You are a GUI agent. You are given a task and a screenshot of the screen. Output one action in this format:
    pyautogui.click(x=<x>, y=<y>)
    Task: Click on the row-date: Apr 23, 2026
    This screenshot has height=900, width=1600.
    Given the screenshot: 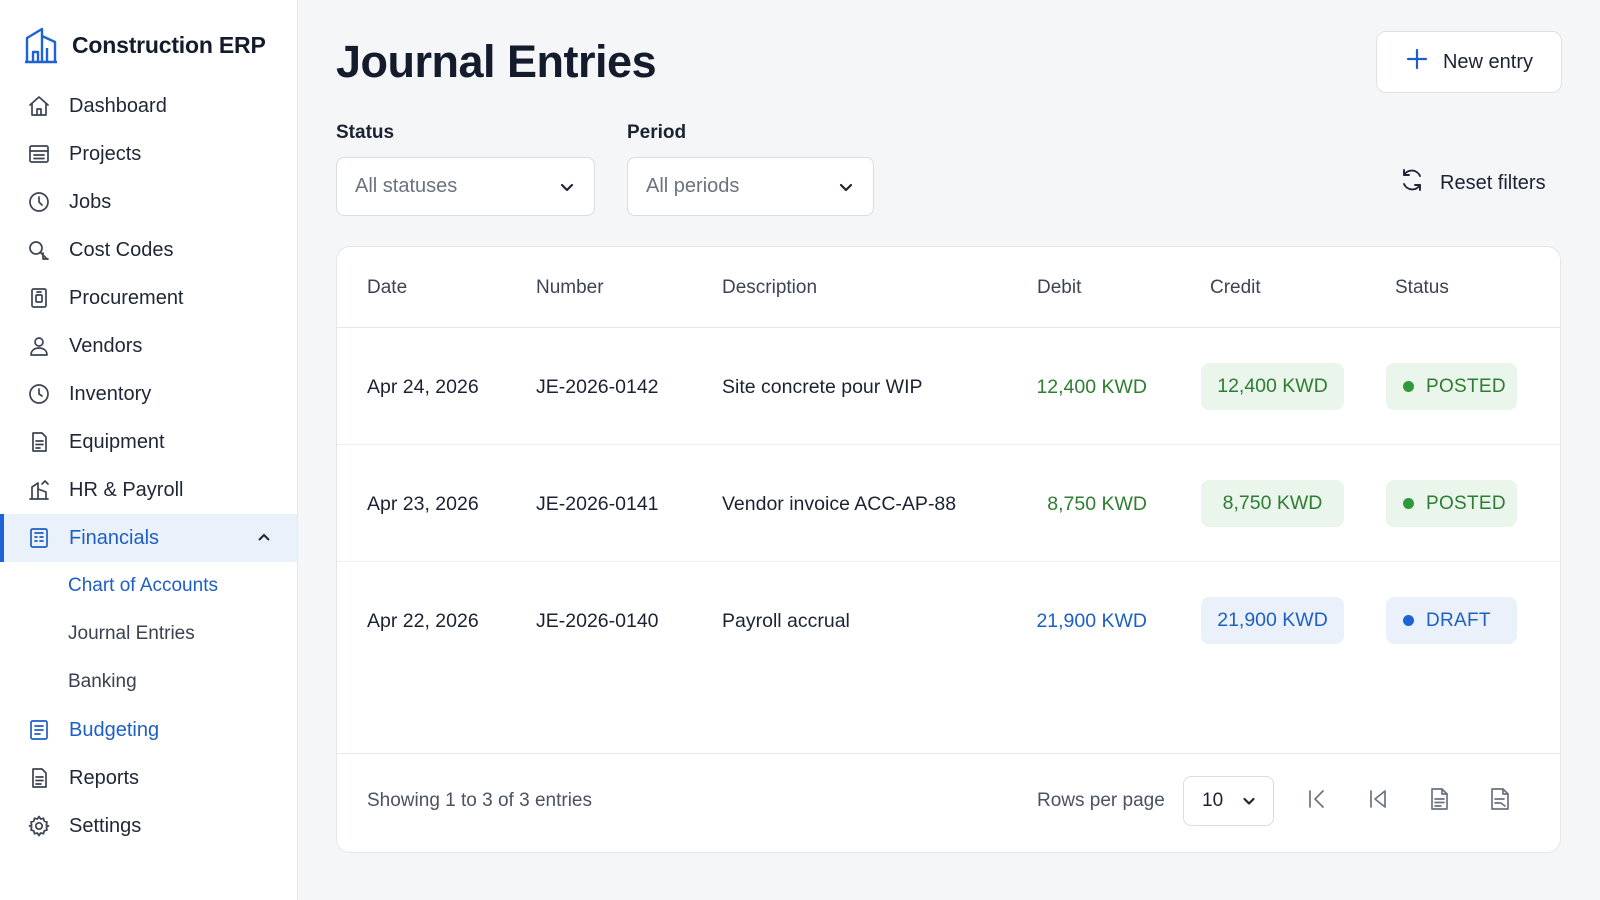 What is the action you would take?
    pyautogui.click(x=423, y=504)
    